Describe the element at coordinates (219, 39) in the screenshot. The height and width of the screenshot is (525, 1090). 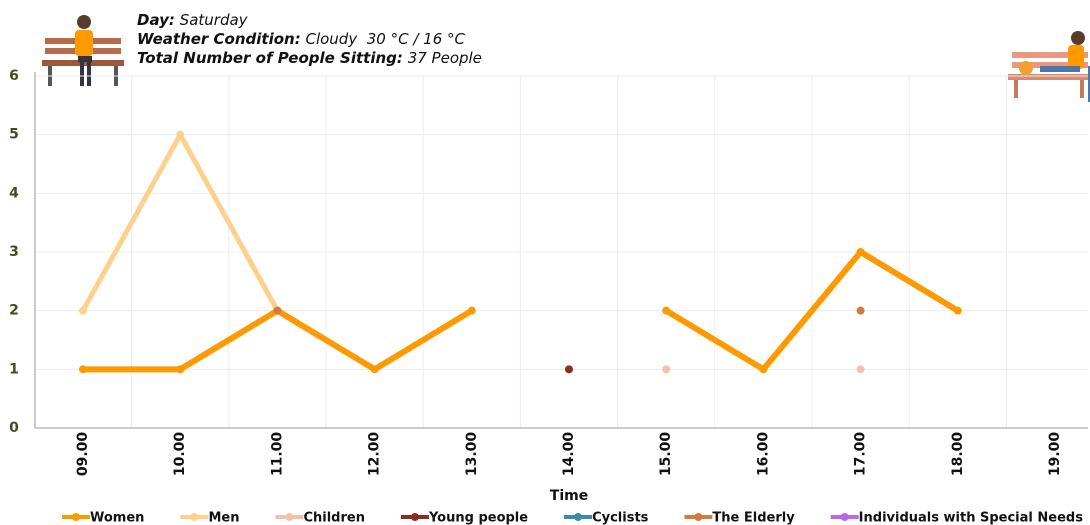
I see `header-label: Weather Condition:` at that location.